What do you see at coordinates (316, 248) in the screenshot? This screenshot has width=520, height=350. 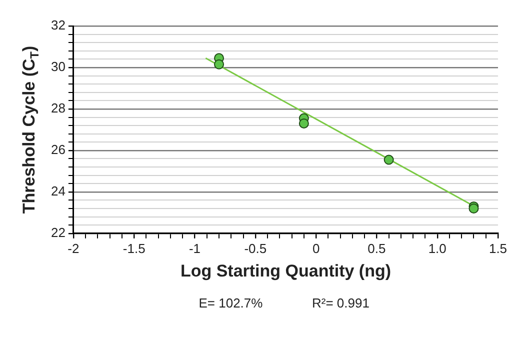 I see `x-tick-label: 0` at bounding box center [316, 248].